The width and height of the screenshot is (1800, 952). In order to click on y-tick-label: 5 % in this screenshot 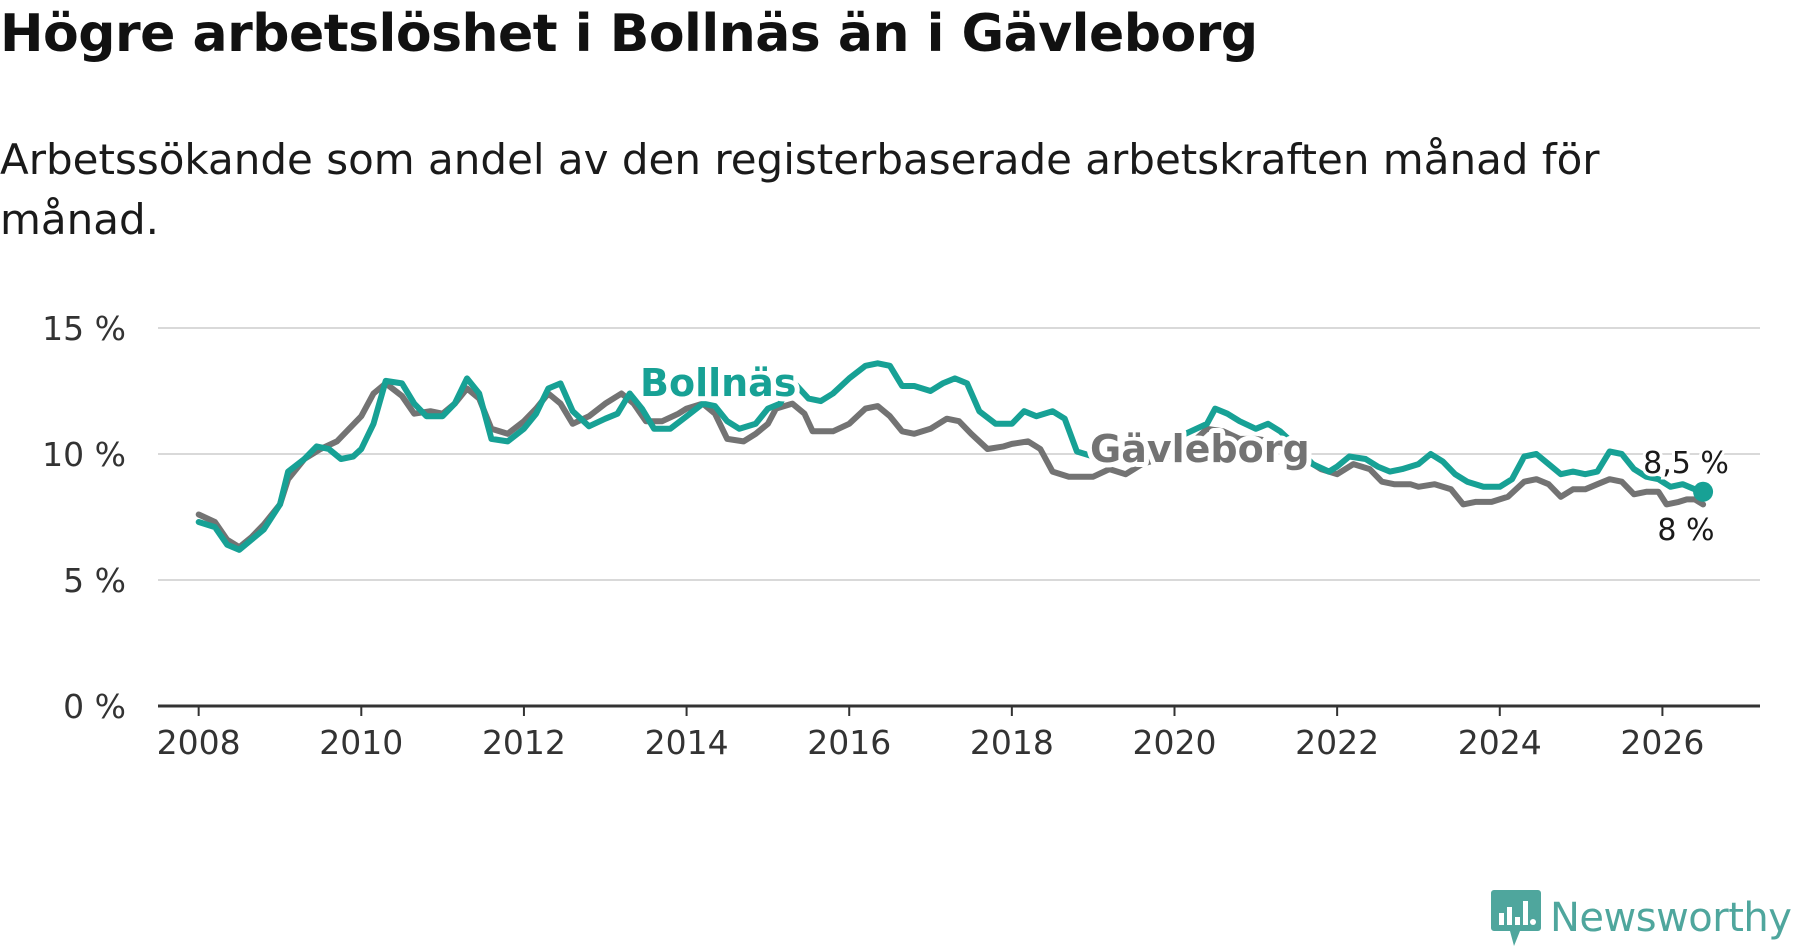, I will do `click(94, 580)`.